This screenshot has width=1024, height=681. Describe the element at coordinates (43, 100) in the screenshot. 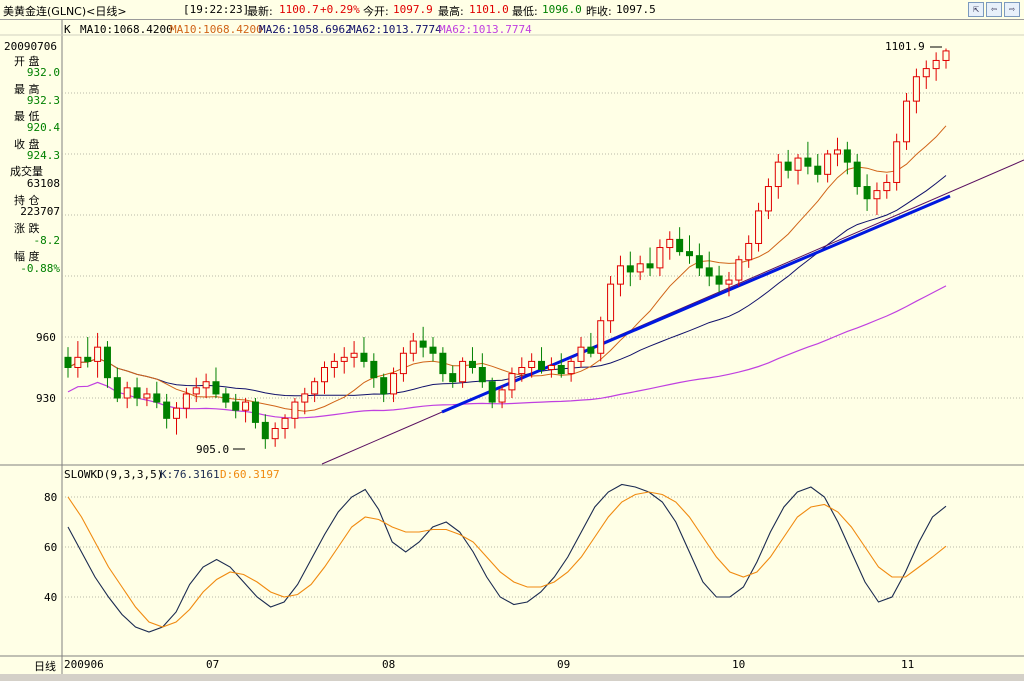

I see `info-high-value: 932.3` at that location.